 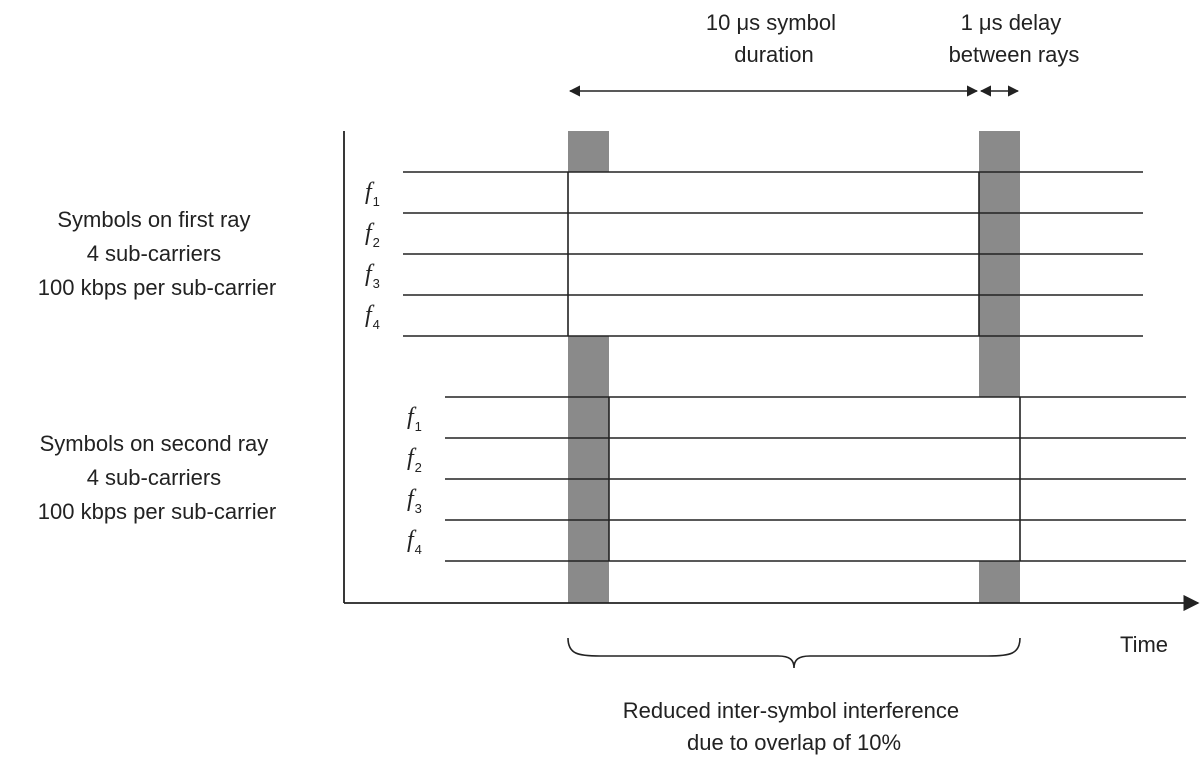 What do you see at coordinates (1014, 54) in the screenshot?
I see `delay-label-line-2: between rays` at bounding box center [1014, 54].